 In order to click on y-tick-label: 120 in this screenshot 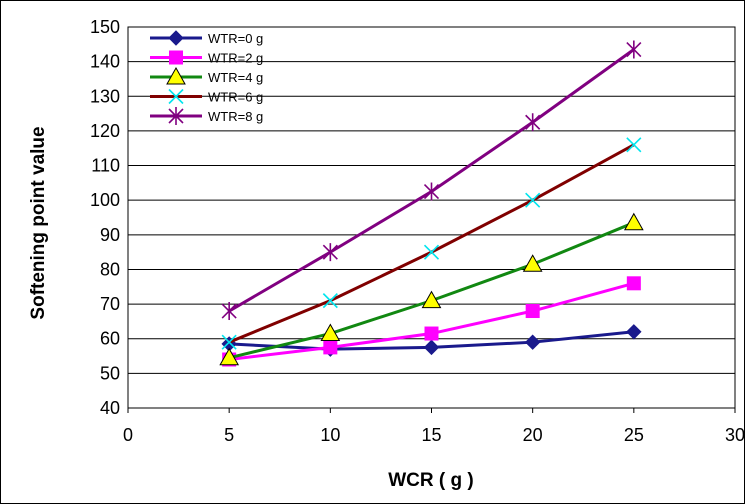, I will do `click(105, 131)`.